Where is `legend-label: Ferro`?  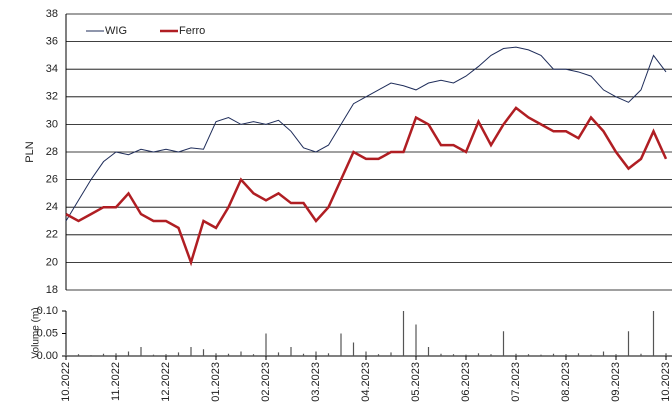 legend-label: Ferro is located at coordinates (192, 31).